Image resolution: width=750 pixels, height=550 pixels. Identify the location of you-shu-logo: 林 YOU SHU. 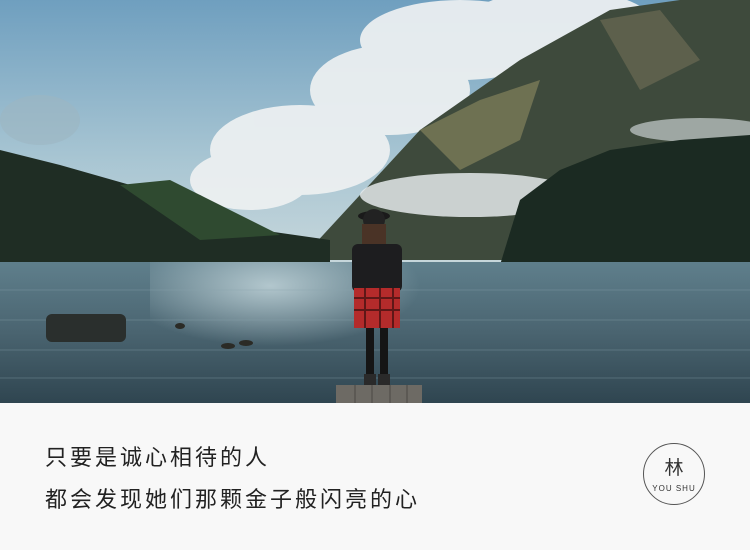
(674, 474).